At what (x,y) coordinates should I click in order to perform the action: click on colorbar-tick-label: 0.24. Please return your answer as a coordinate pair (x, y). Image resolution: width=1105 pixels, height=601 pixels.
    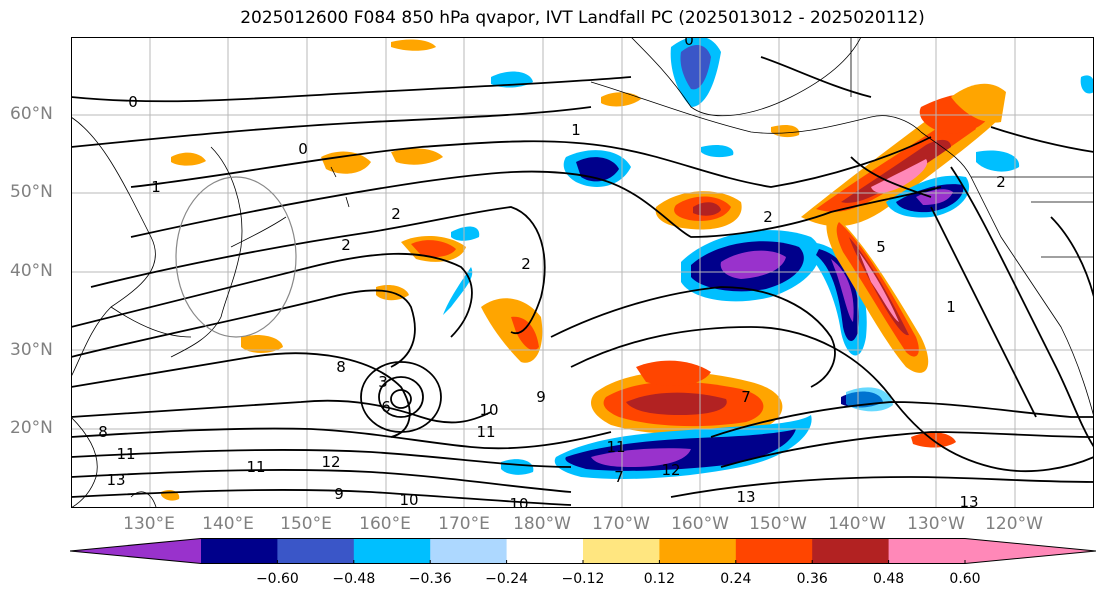
    Looking at the image, I should click on (736, 579).